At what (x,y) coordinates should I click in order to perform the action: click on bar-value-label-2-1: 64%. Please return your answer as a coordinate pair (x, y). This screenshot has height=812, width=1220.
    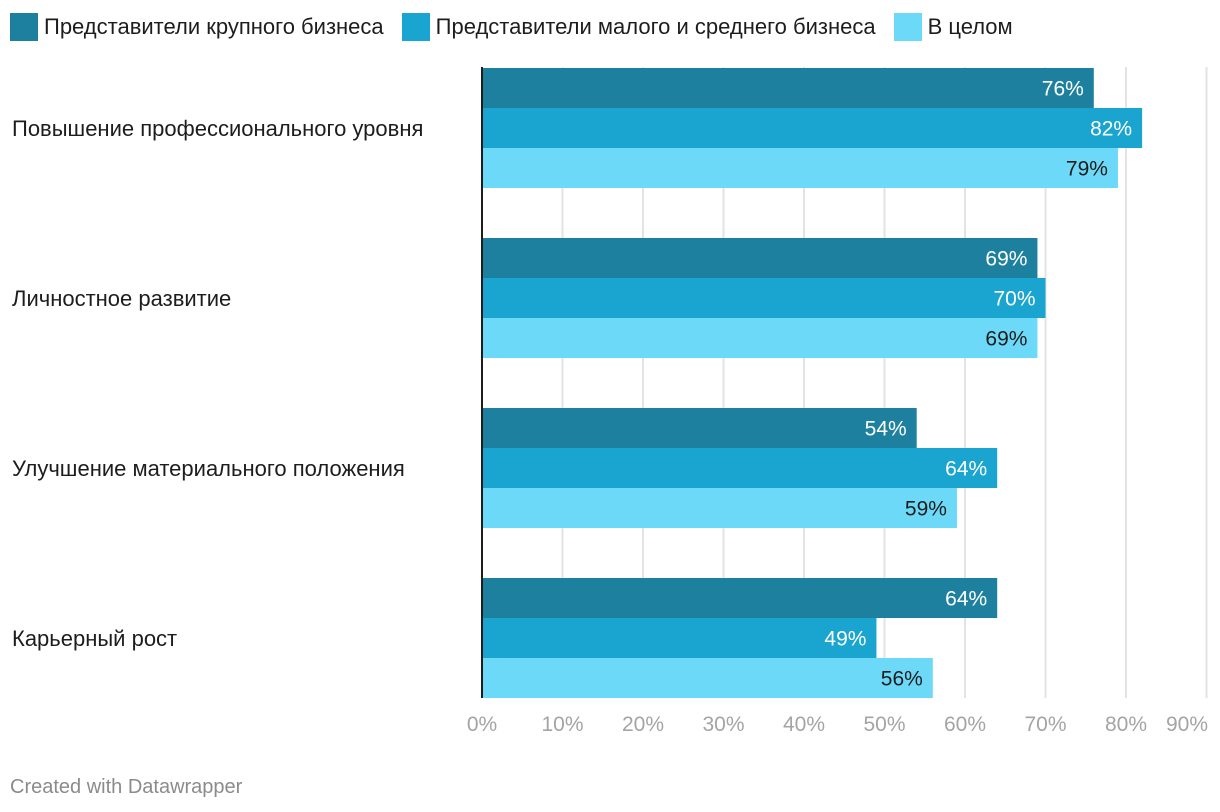
    Looking at the image, I should click on (966, 469).